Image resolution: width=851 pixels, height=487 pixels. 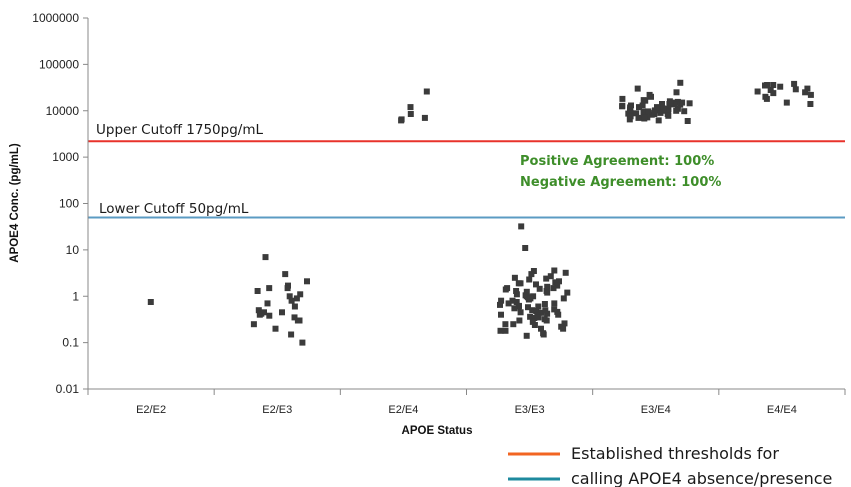 I want to click on y-tick-label: 0.1, so click(x=70, y=343).